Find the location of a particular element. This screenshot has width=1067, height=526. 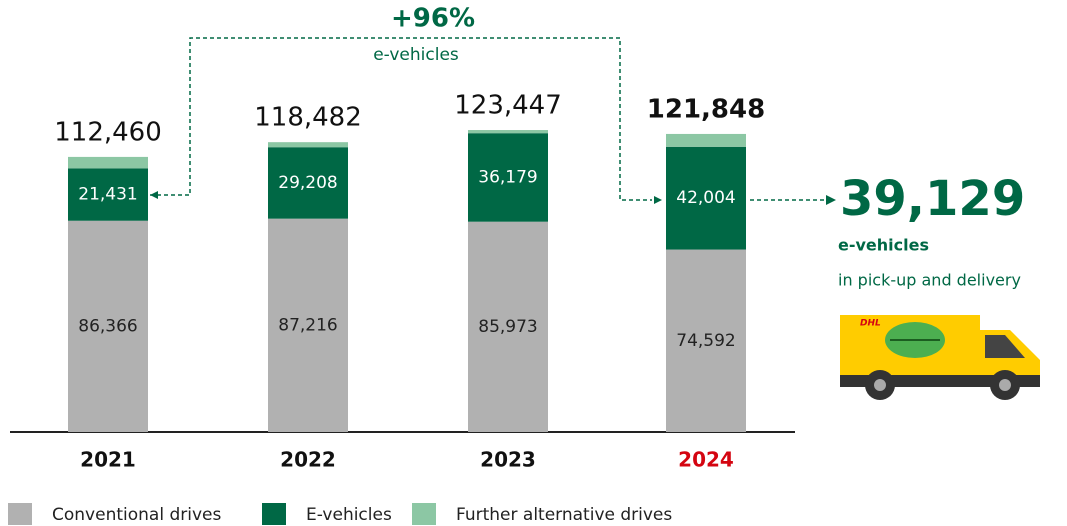

total-label: 123,447 is located at coordinates (508, 106).